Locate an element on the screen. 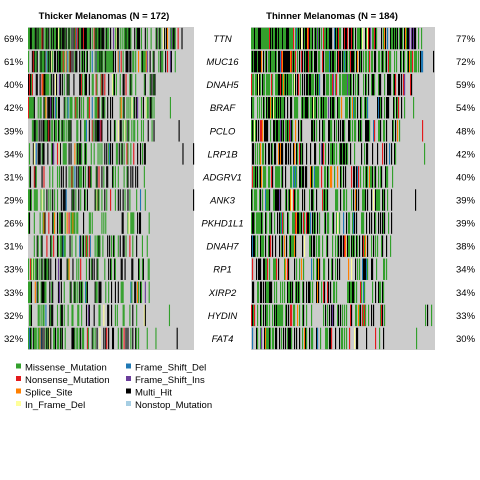 The width and height of the screenshot is (480, 480). legend-label: Frame_Shift_Del is located at coordinates (170, 368).